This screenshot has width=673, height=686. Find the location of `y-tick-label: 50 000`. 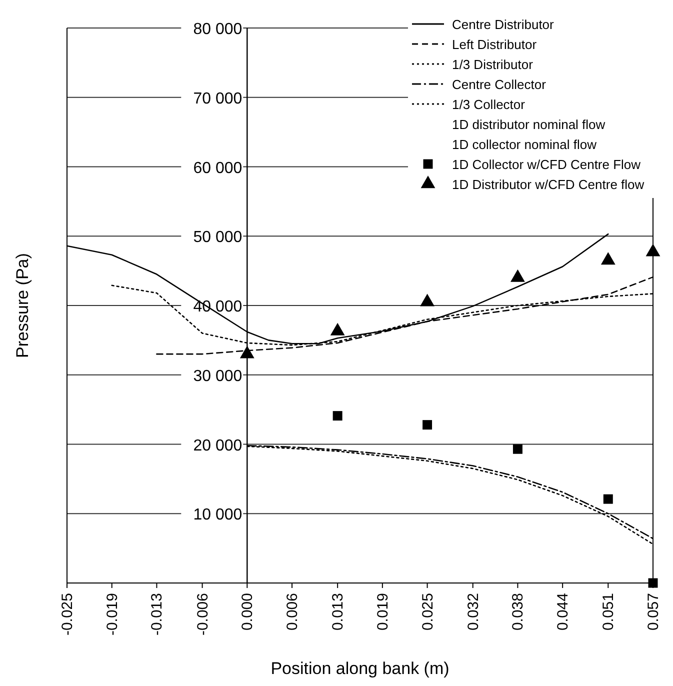

y-tick-label: 50 000 is located at coordinates (217, 237).